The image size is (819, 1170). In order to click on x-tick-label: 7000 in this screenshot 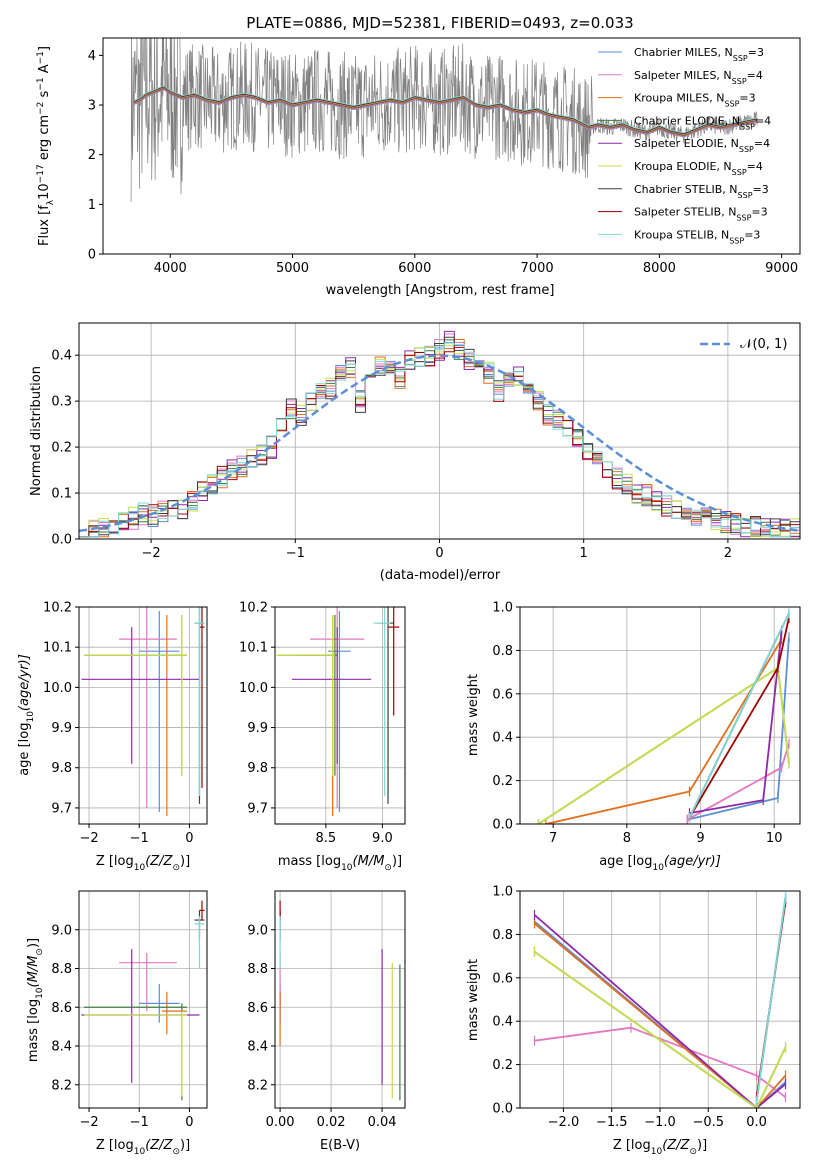, I will do `click(537, 268)`.